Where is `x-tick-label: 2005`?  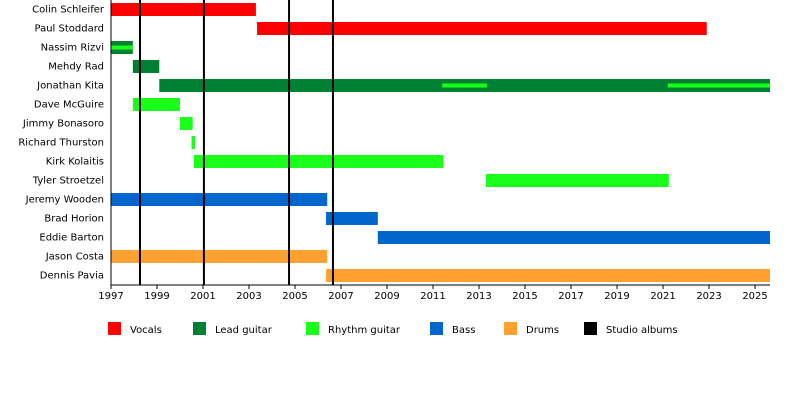 x-tick-label: 2005 is located at coordinates (294, 296).